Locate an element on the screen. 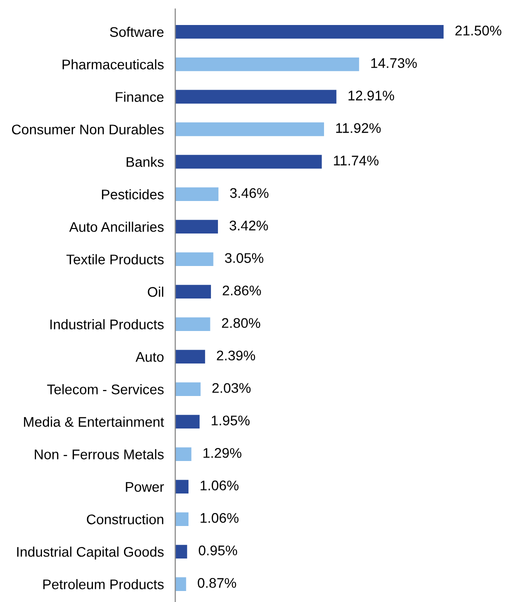  data-label: 3.42% is located at coordinates (249, 225).